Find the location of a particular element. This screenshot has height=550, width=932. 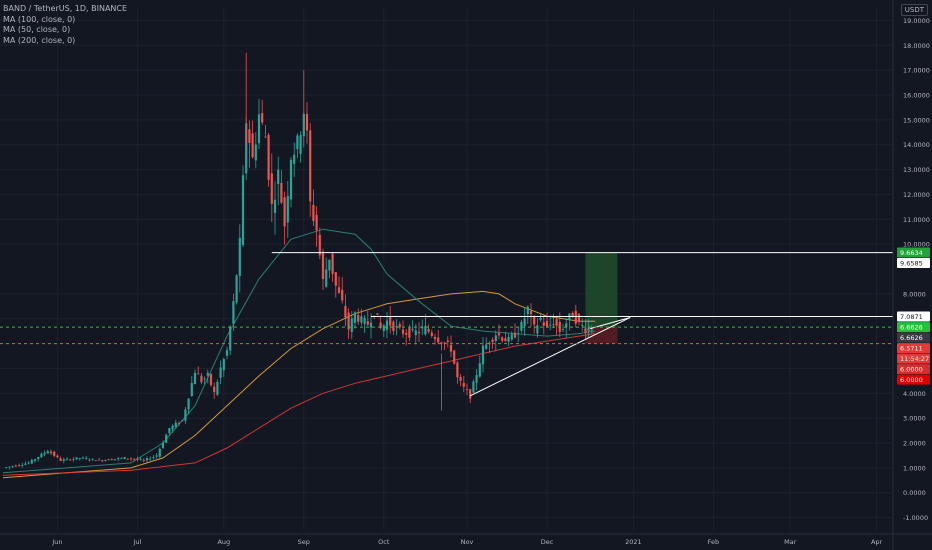

x-tick-label: Mar is located at coordinates (790, 542).